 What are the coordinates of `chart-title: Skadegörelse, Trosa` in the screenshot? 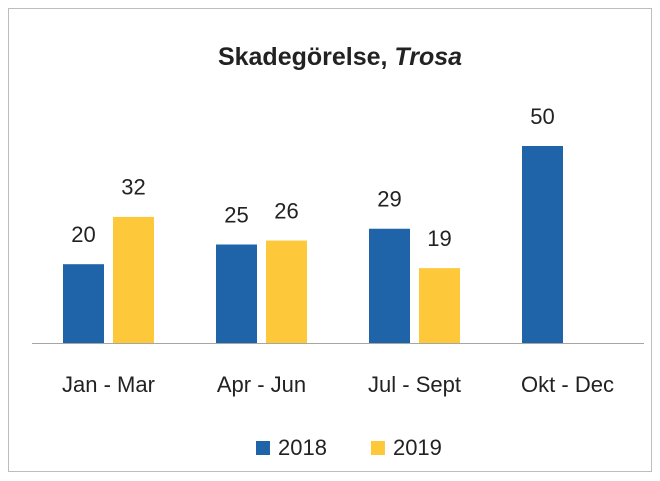 It's located at (340, 57).